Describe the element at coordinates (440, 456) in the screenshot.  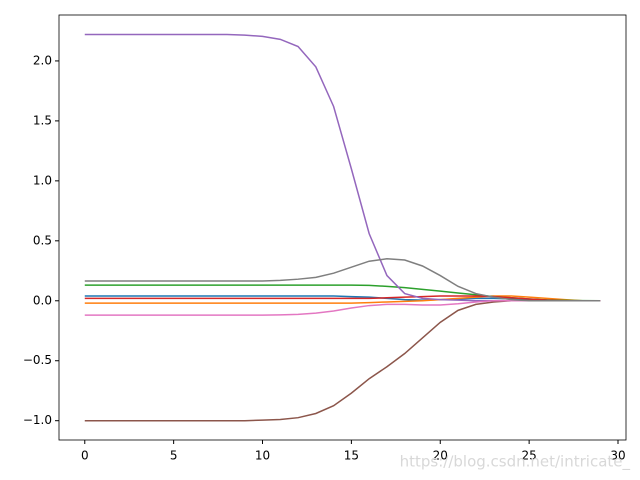
I see `x-tick-label: 20` at that location.